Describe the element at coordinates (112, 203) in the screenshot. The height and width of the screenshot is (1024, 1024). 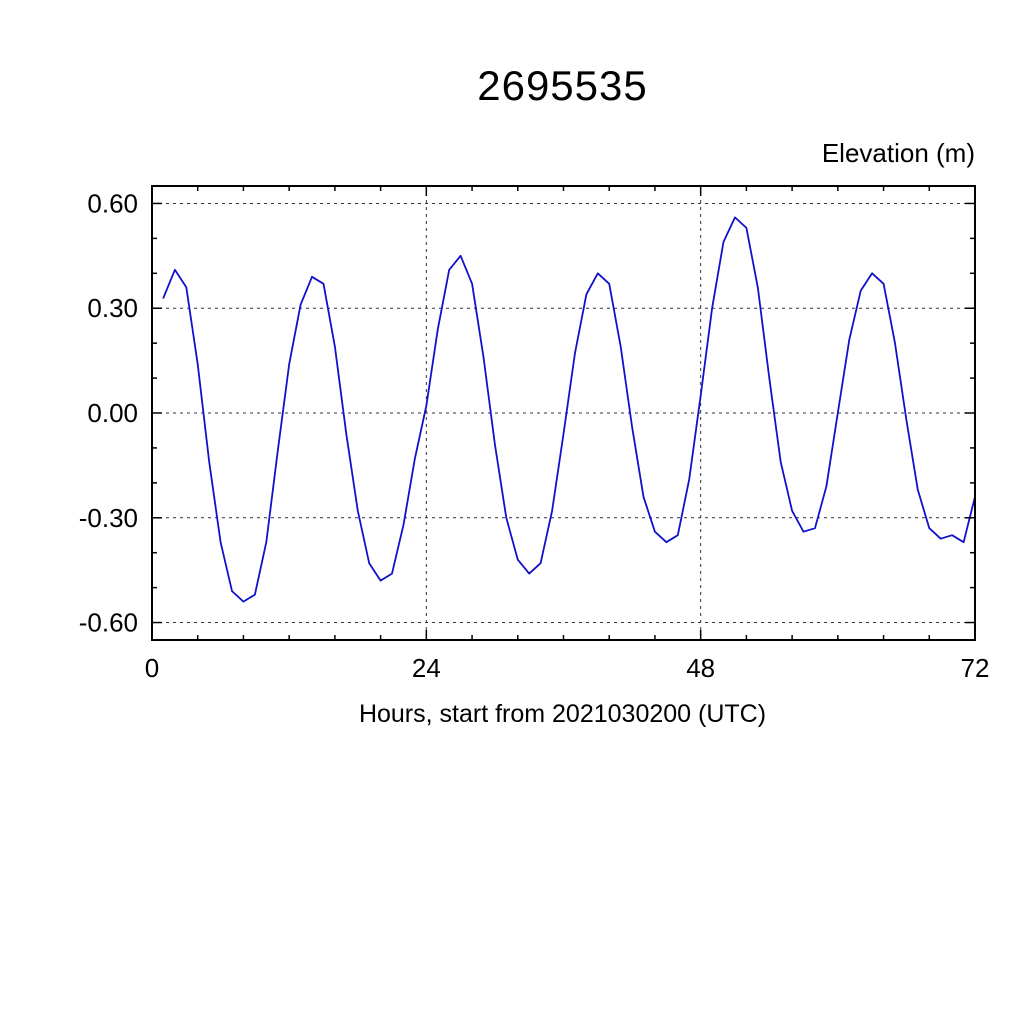
I see `y-tick-label: 0.60` at that location.